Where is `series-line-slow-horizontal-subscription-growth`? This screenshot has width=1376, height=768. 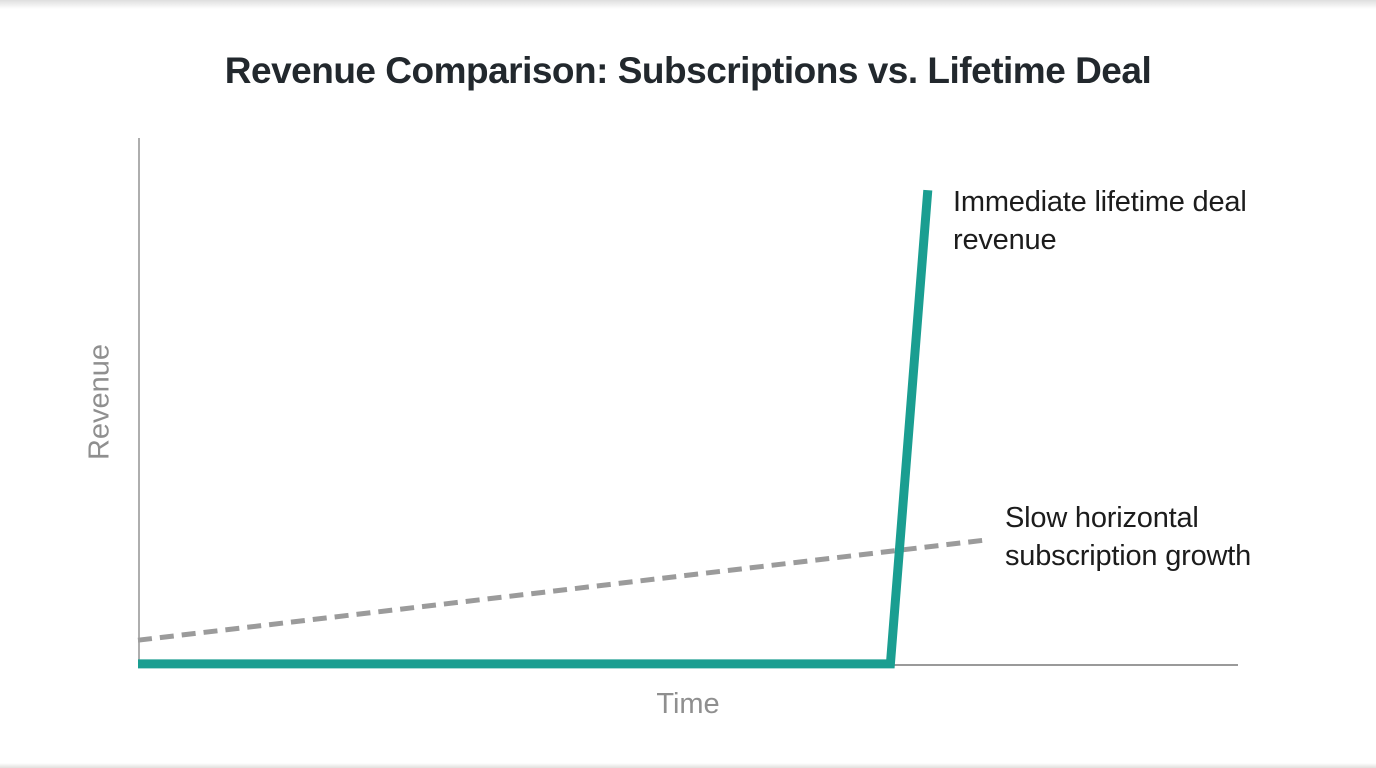
series-line-slow-horizontal-subscription-growth is located at coordinates (561, 590).